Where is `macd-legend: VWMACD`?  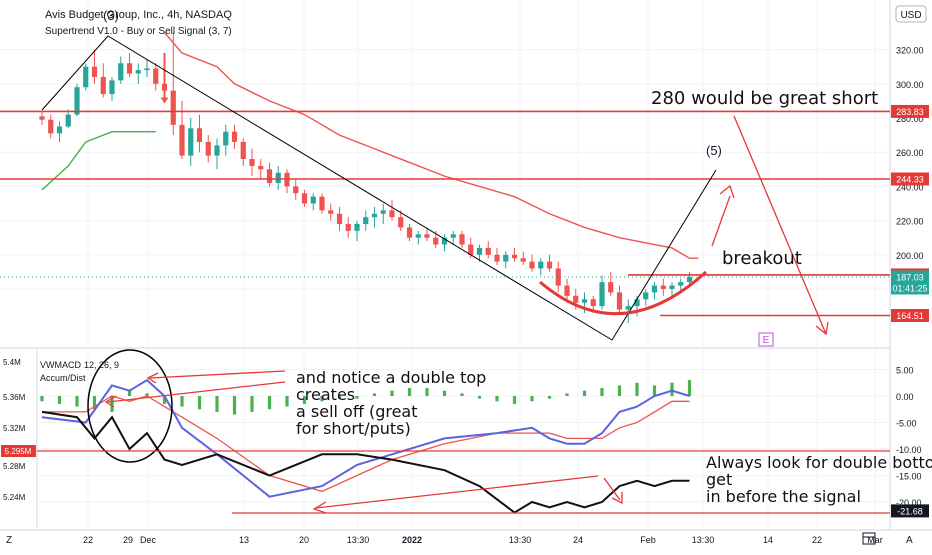 macd-legend: VWMACD is located at coordinates (60, 365).